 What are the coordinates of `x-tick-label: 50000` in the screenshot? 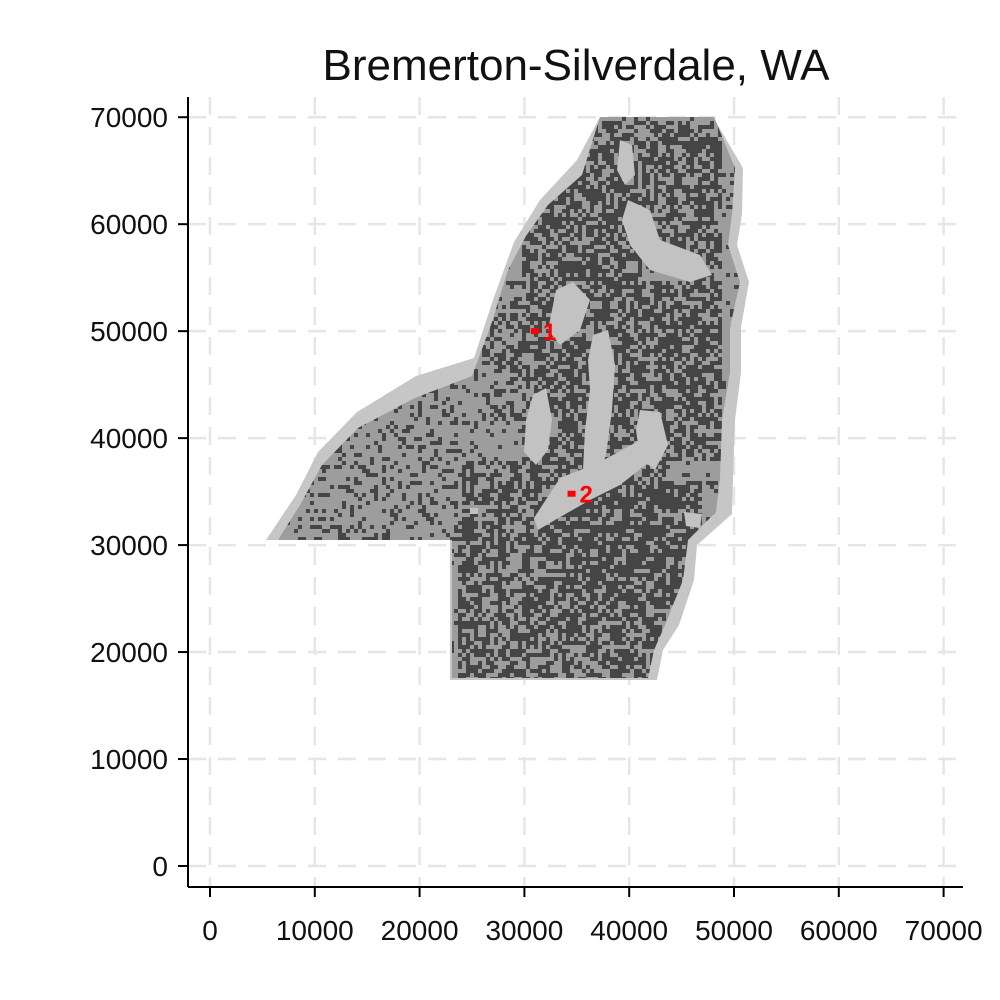 It's located at (734, 930).